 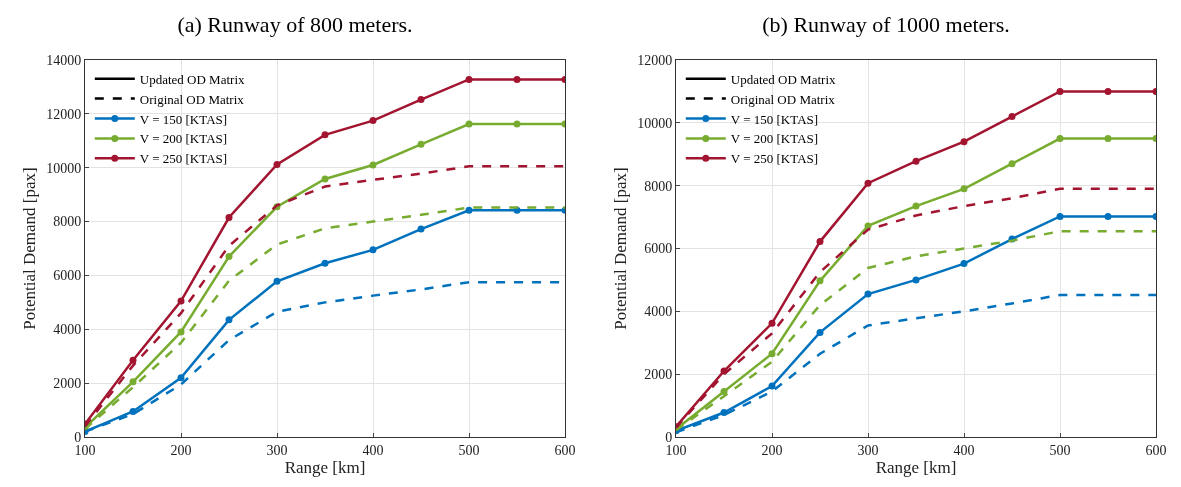 I want to click on chart-title: (b) Runway of 1000 meters., so click(x=886, y=25).